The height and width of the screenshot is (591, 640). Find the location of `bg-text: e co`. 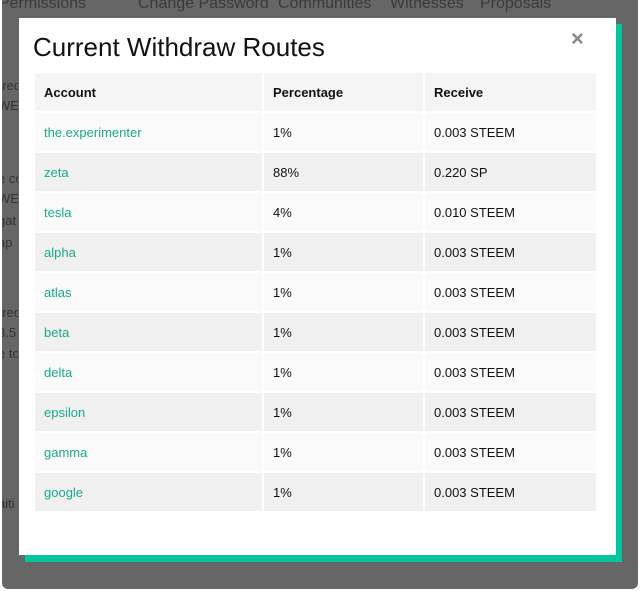

bg-text: e co is located at coordinates (10, 178).